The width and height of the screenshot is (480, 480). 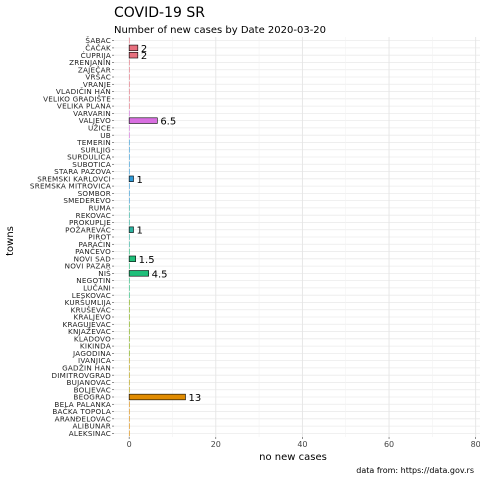 What do you see at coordinates (92, 113) in the screenshot?
I see `y-tick-label: VARVARIN` at bounding box center [92, 113].